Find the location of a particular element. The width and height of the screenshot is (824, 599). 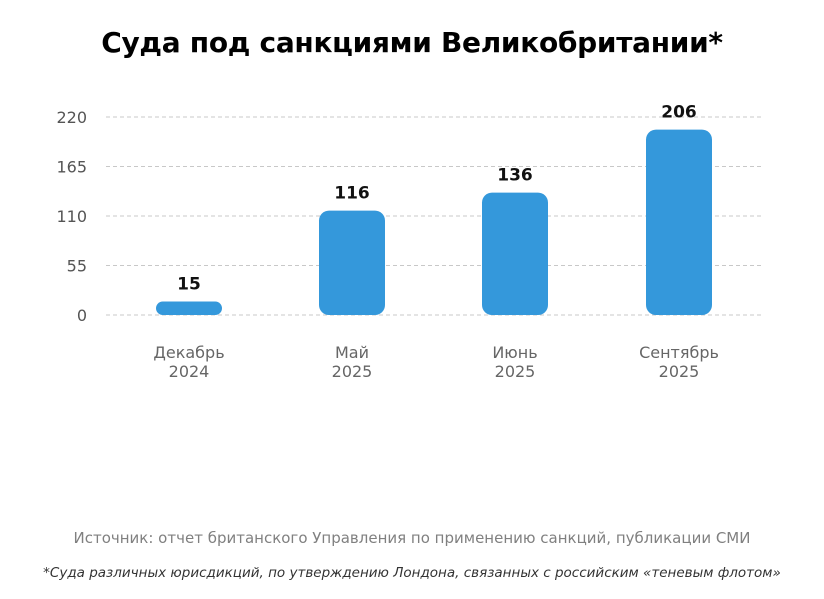

value-label: 15 is located at coordinates (189, 285).